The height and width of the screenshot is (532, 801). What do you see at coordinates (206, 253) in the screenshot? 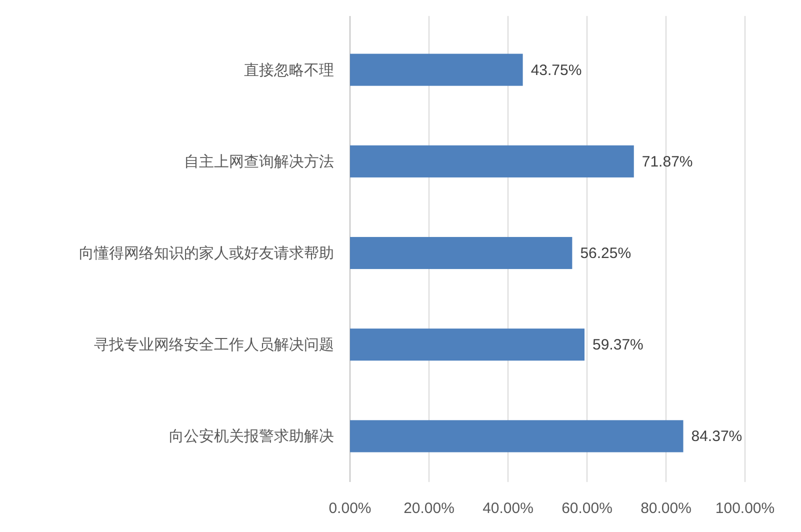
I see `y-tick-label: 向懂得网络知识的家人或好友请求帮助` at bounding box center [206, 253].